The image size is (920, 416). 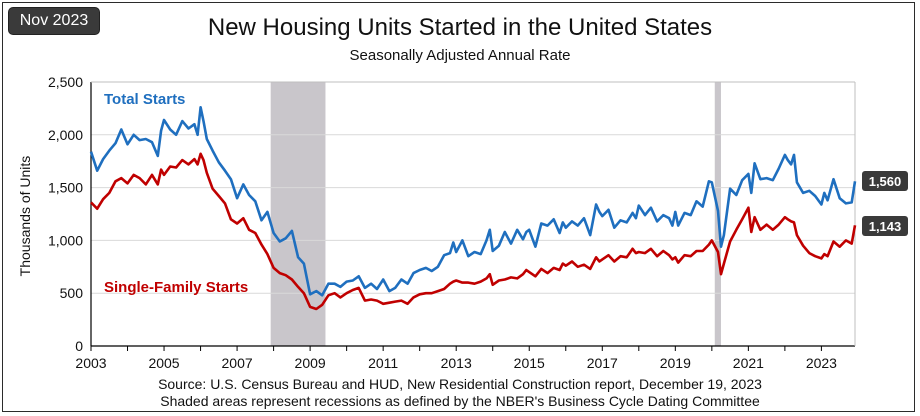 I want to click on x-tick-2017: 2017, so click(x=602, y=363).